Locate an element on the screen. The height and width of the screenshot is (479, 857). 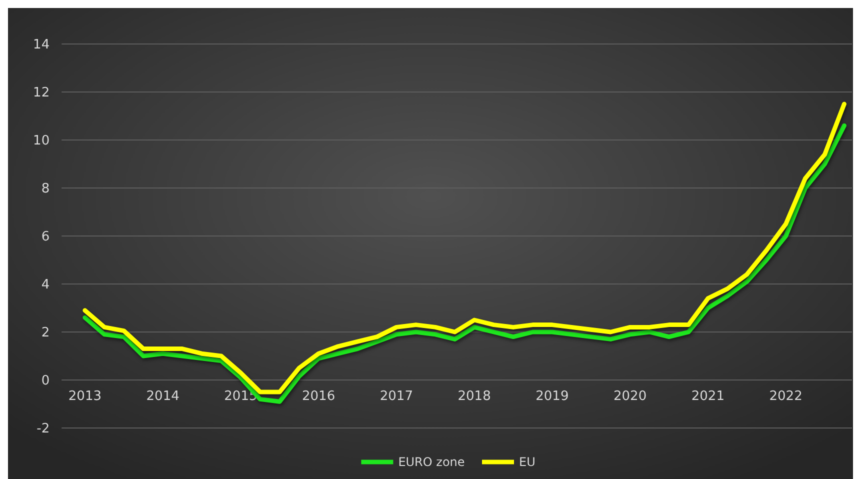
legend-label: EURO zone is located at coordinates (431, 462).